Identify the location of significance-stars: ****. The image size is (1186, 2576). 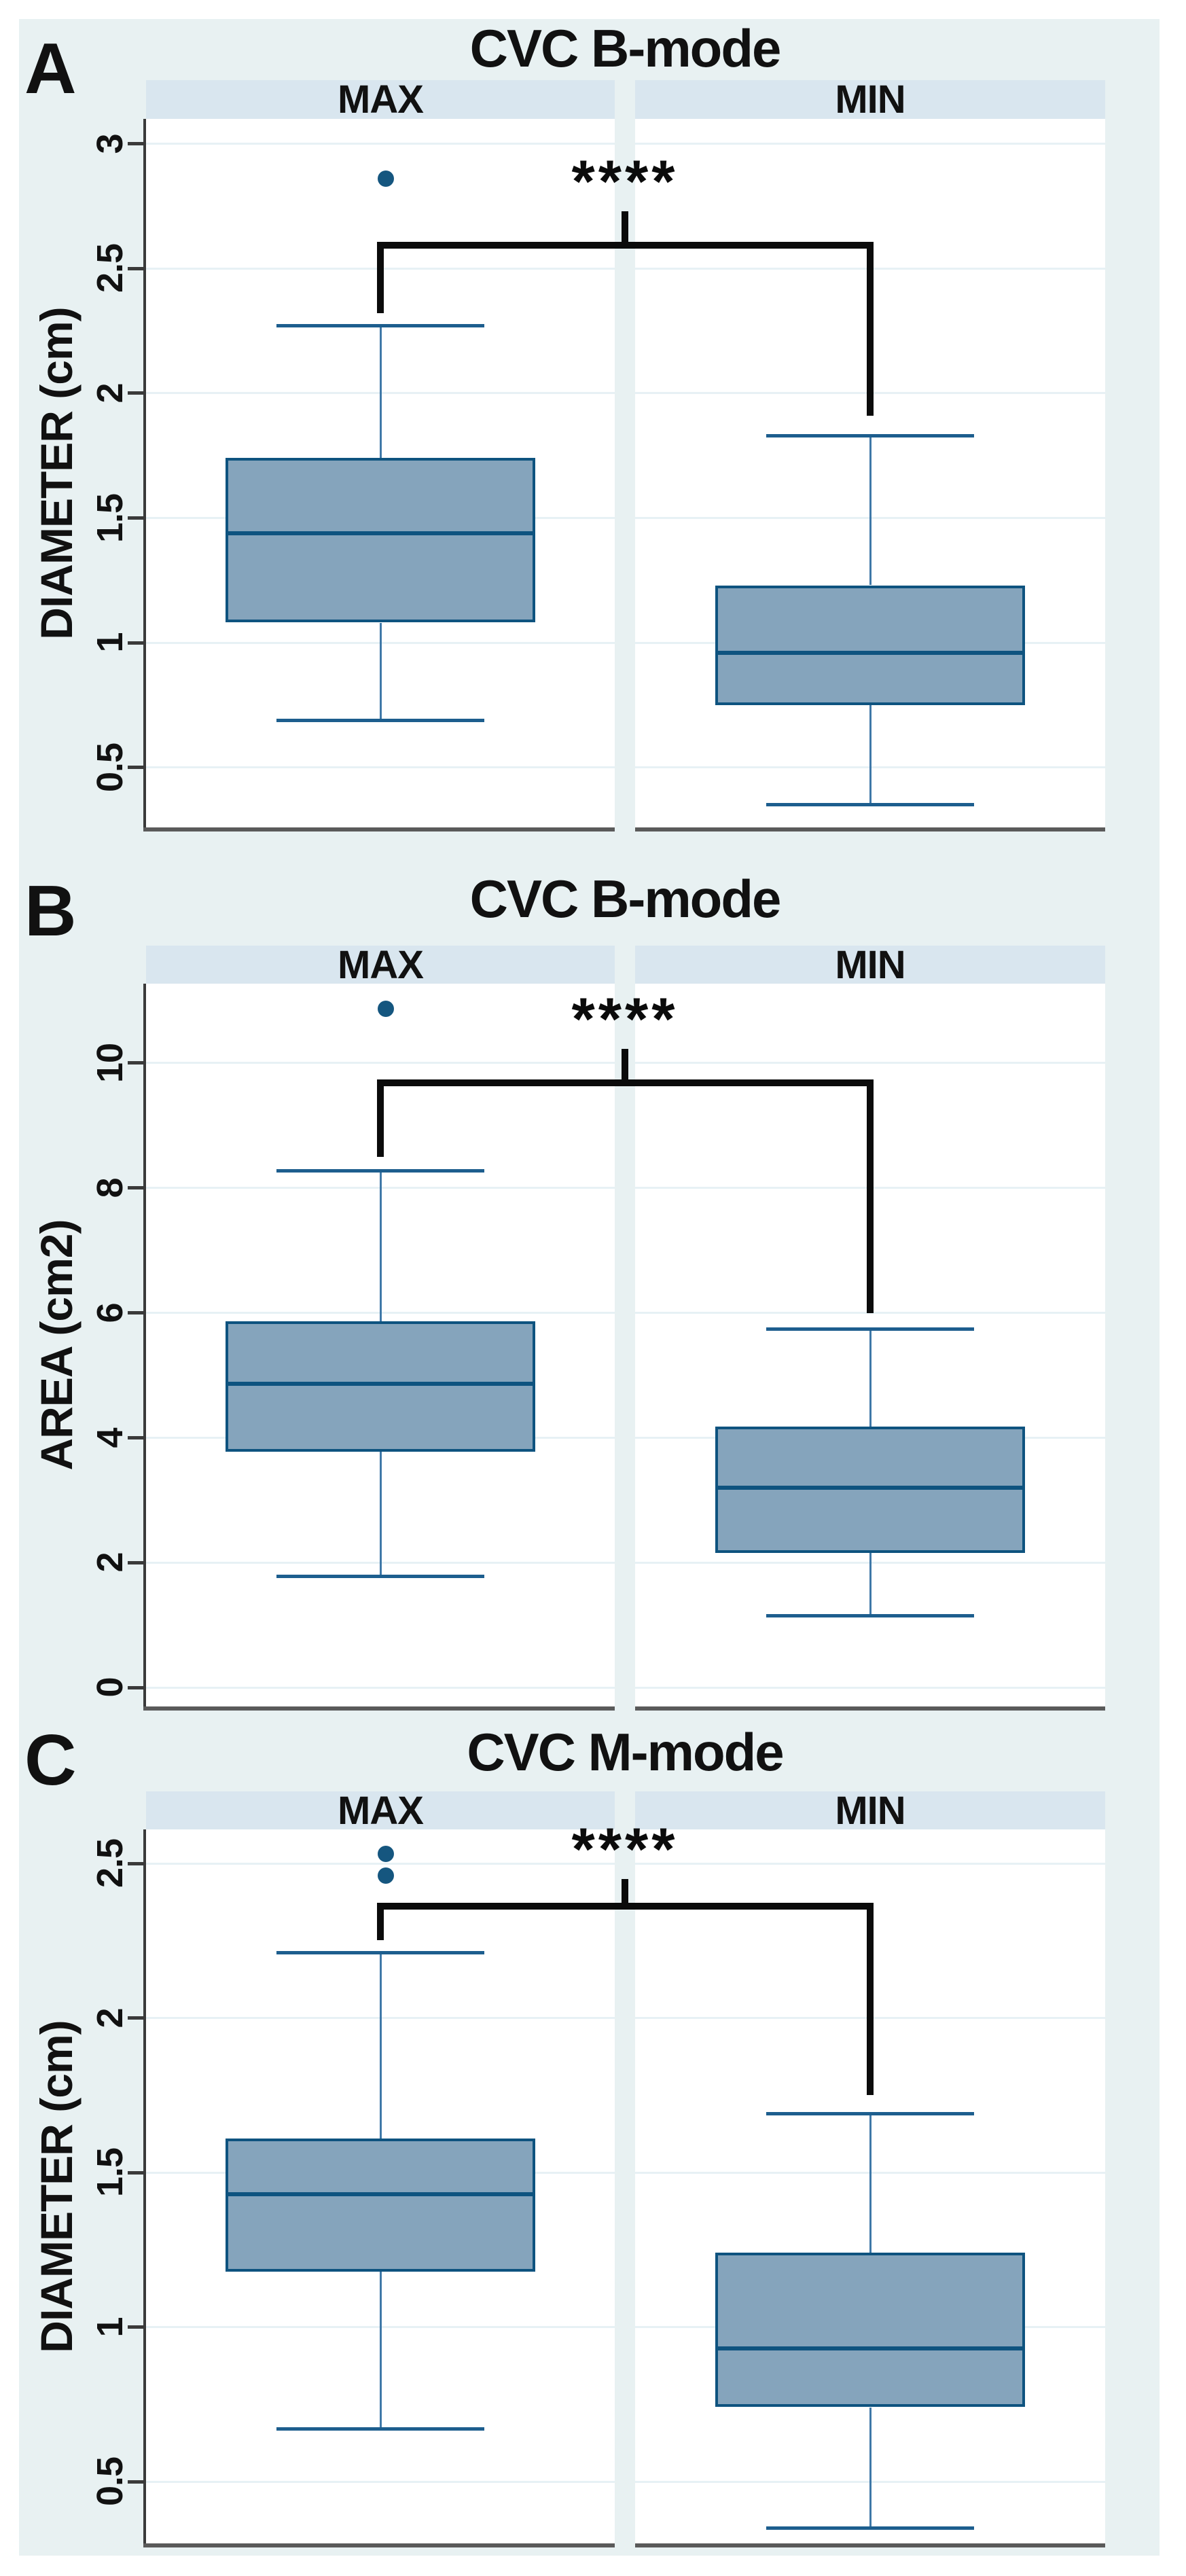
(625, 181).